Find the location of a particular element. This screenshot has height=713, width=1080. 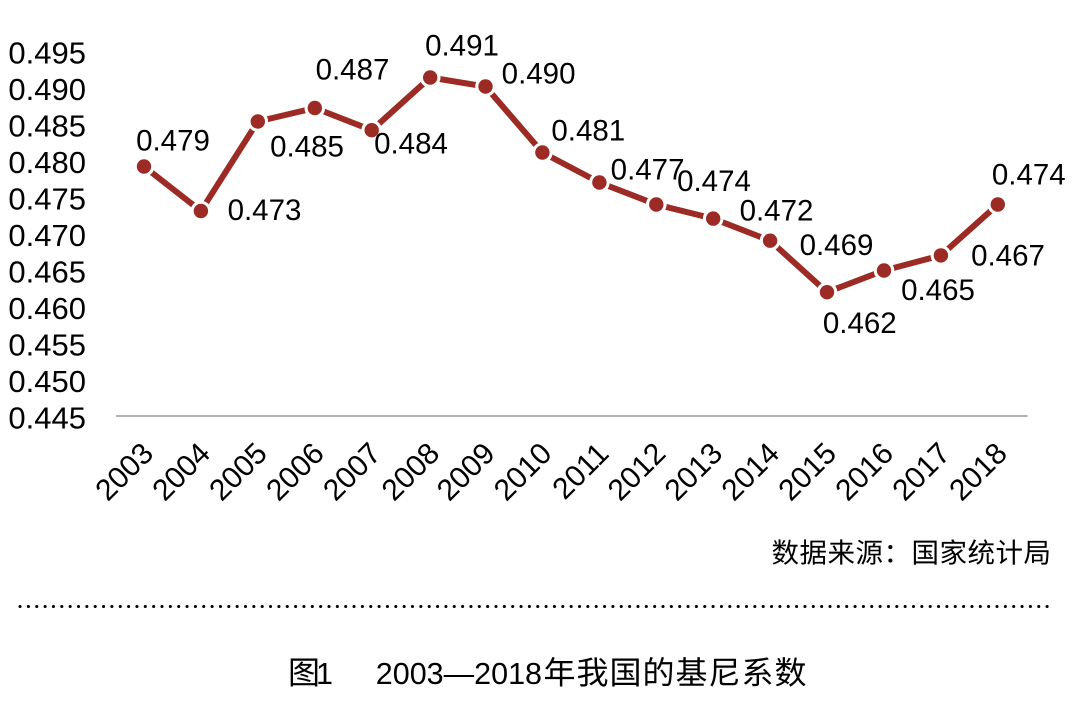

svg-text: 2015 is located at coordinates (807, 472).